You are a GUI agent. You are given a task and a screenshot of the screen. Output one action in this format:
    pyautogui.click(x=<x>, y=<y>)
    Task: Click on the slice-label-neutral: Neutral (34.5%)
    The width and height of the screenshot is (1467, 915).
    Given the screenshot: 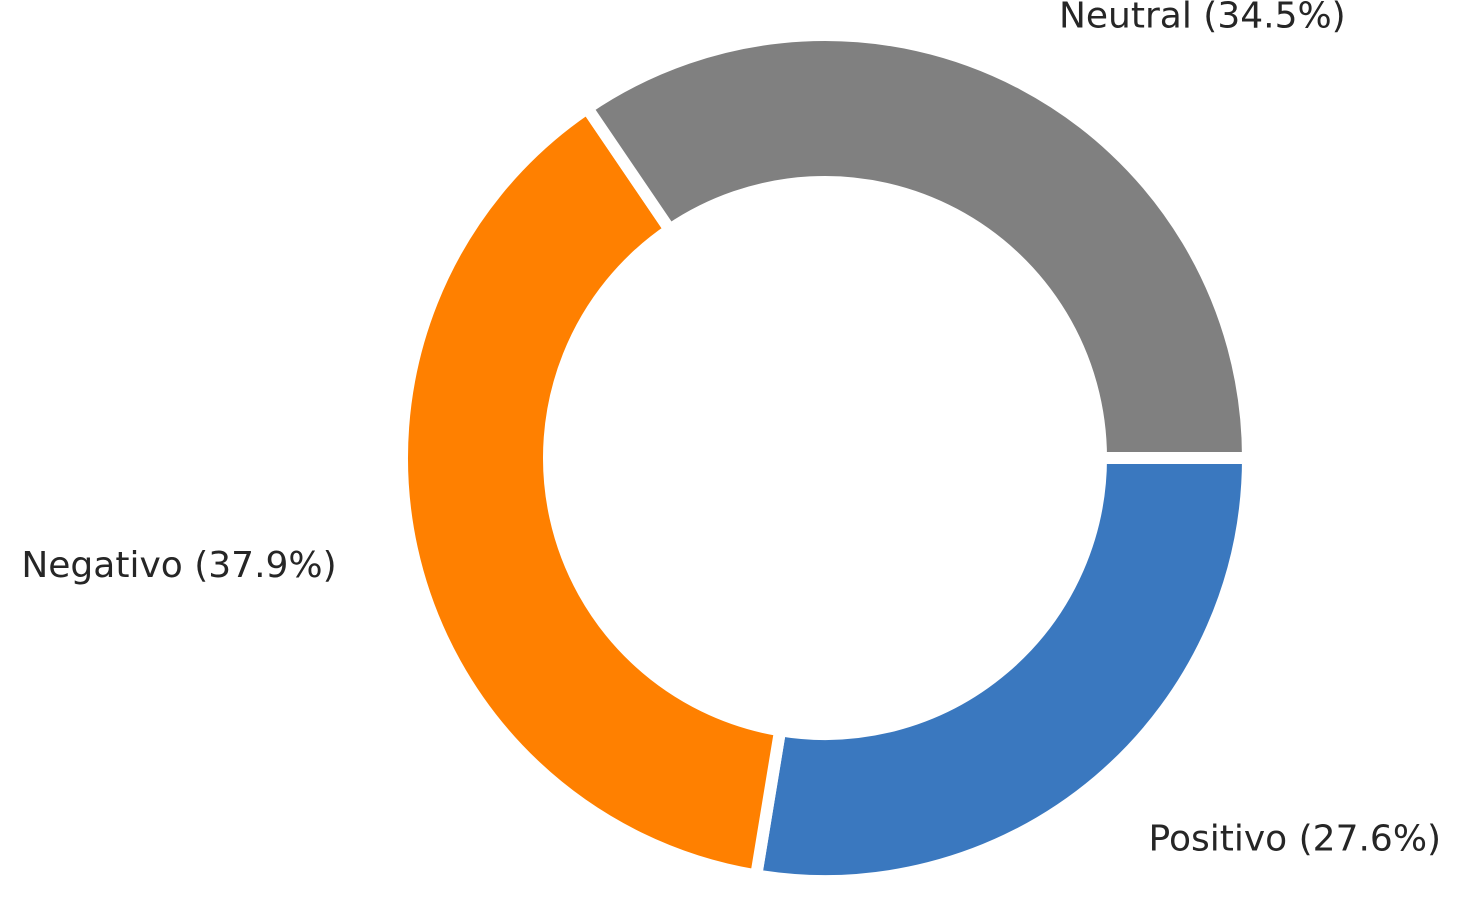 What is the action you would take?
    pyautogui.click(x=1202, y=18)
    